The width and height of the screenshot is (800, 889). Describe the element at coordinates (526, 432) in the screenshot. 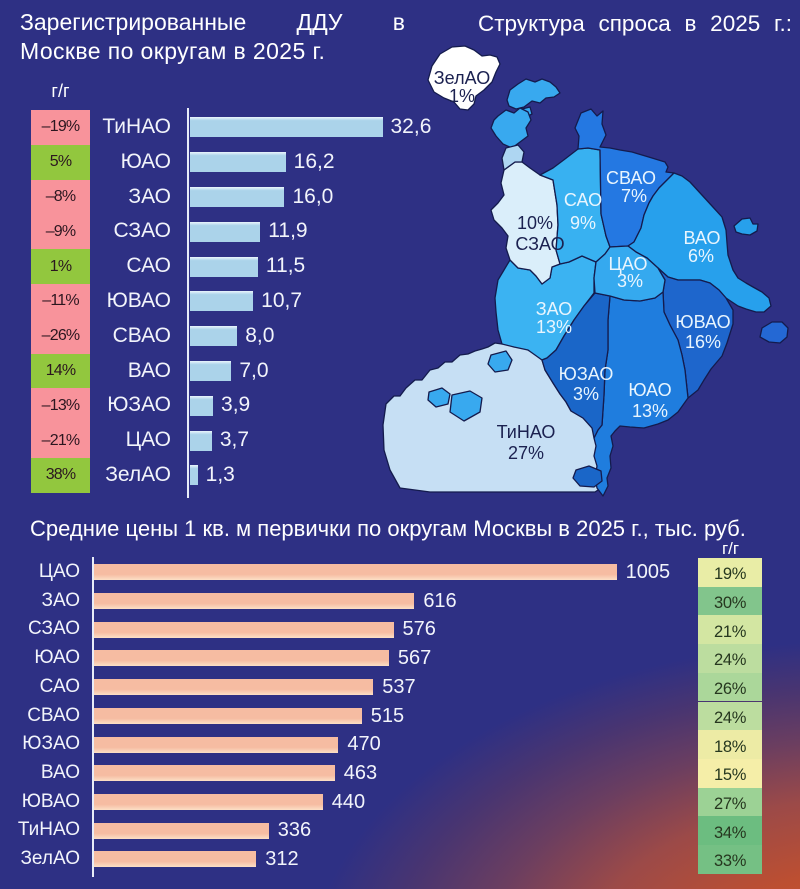

I see `svg-text: ТиНАО` at that location.